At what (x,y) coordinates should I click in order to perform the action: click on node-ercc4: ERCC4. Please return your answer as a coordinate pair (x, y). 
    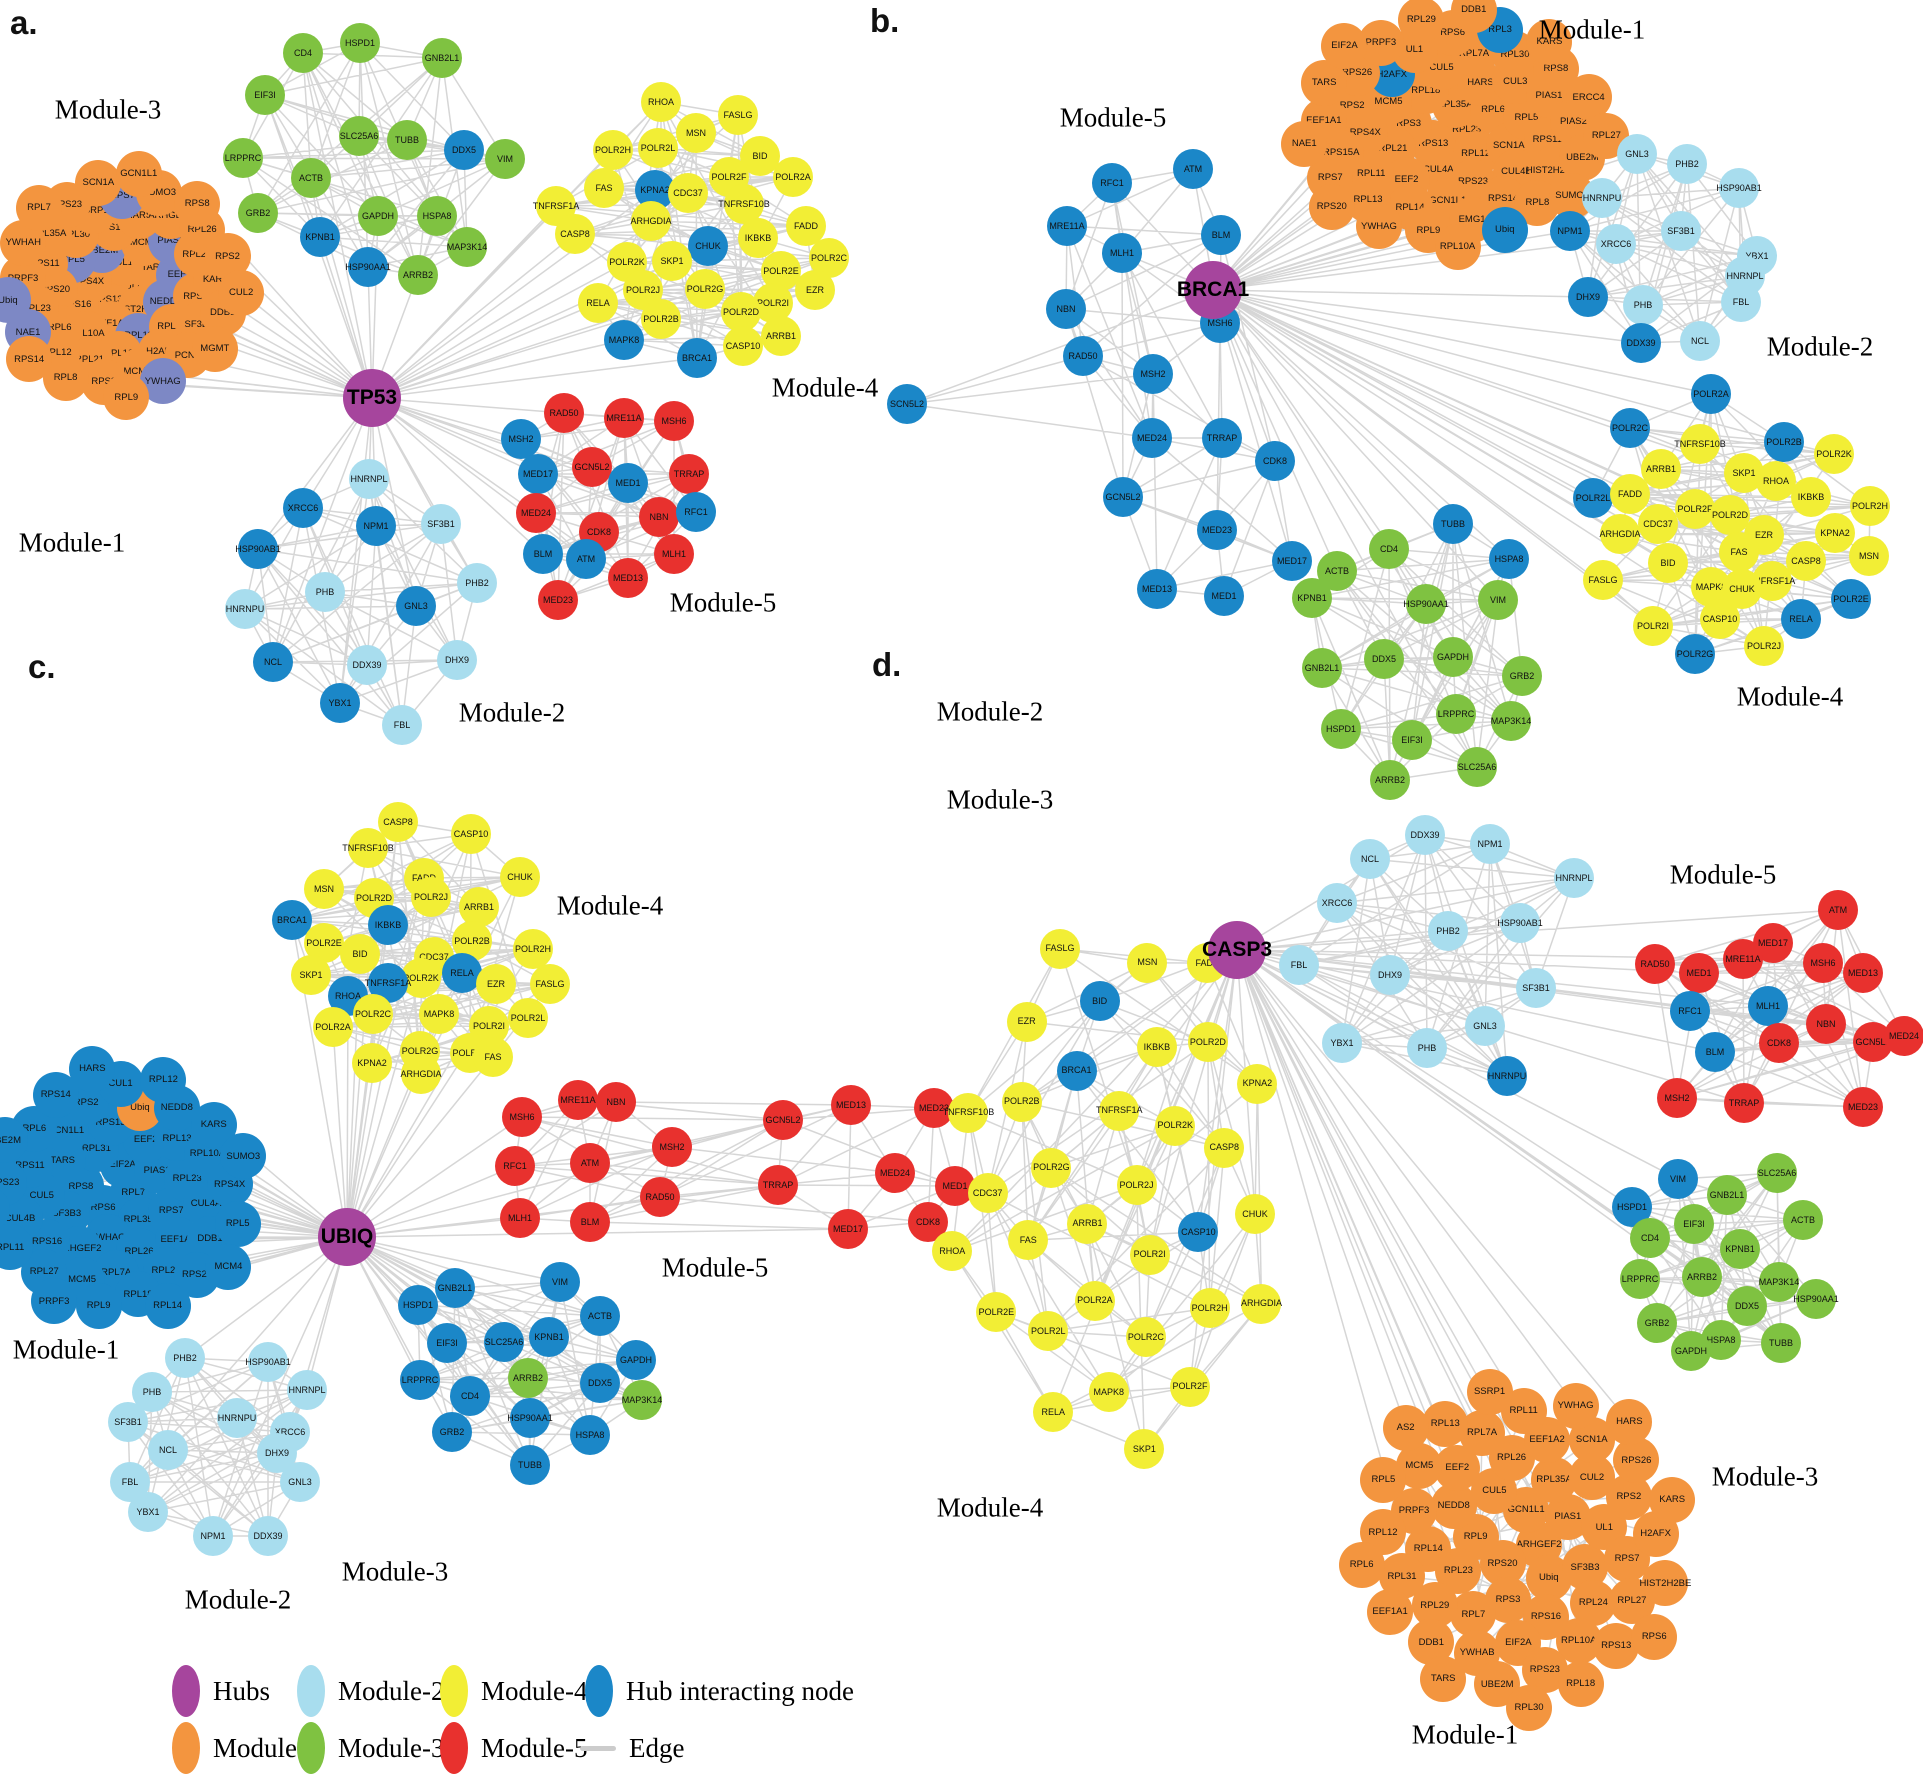
    Looking at the image, I should click on (1588, 97).